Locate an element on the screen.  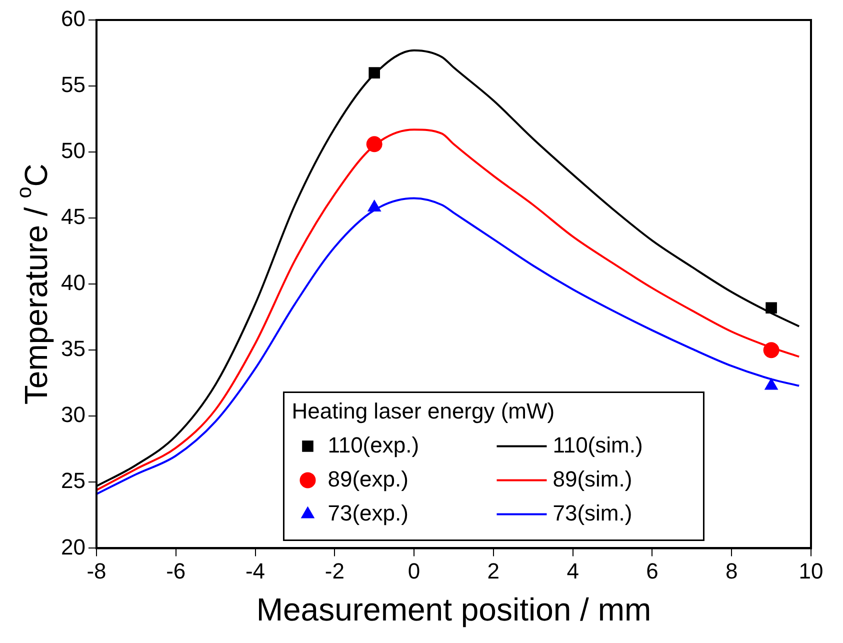
x-axis-title: Measurement position / mm is located at coordinates (454, 610).